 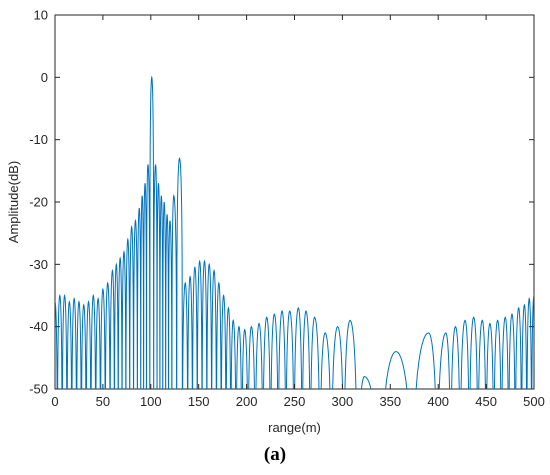 What do you see at coordinates (38, 326) in the screenshot?
I see `y-tick-label: -40` at bounding box center [38, 326].